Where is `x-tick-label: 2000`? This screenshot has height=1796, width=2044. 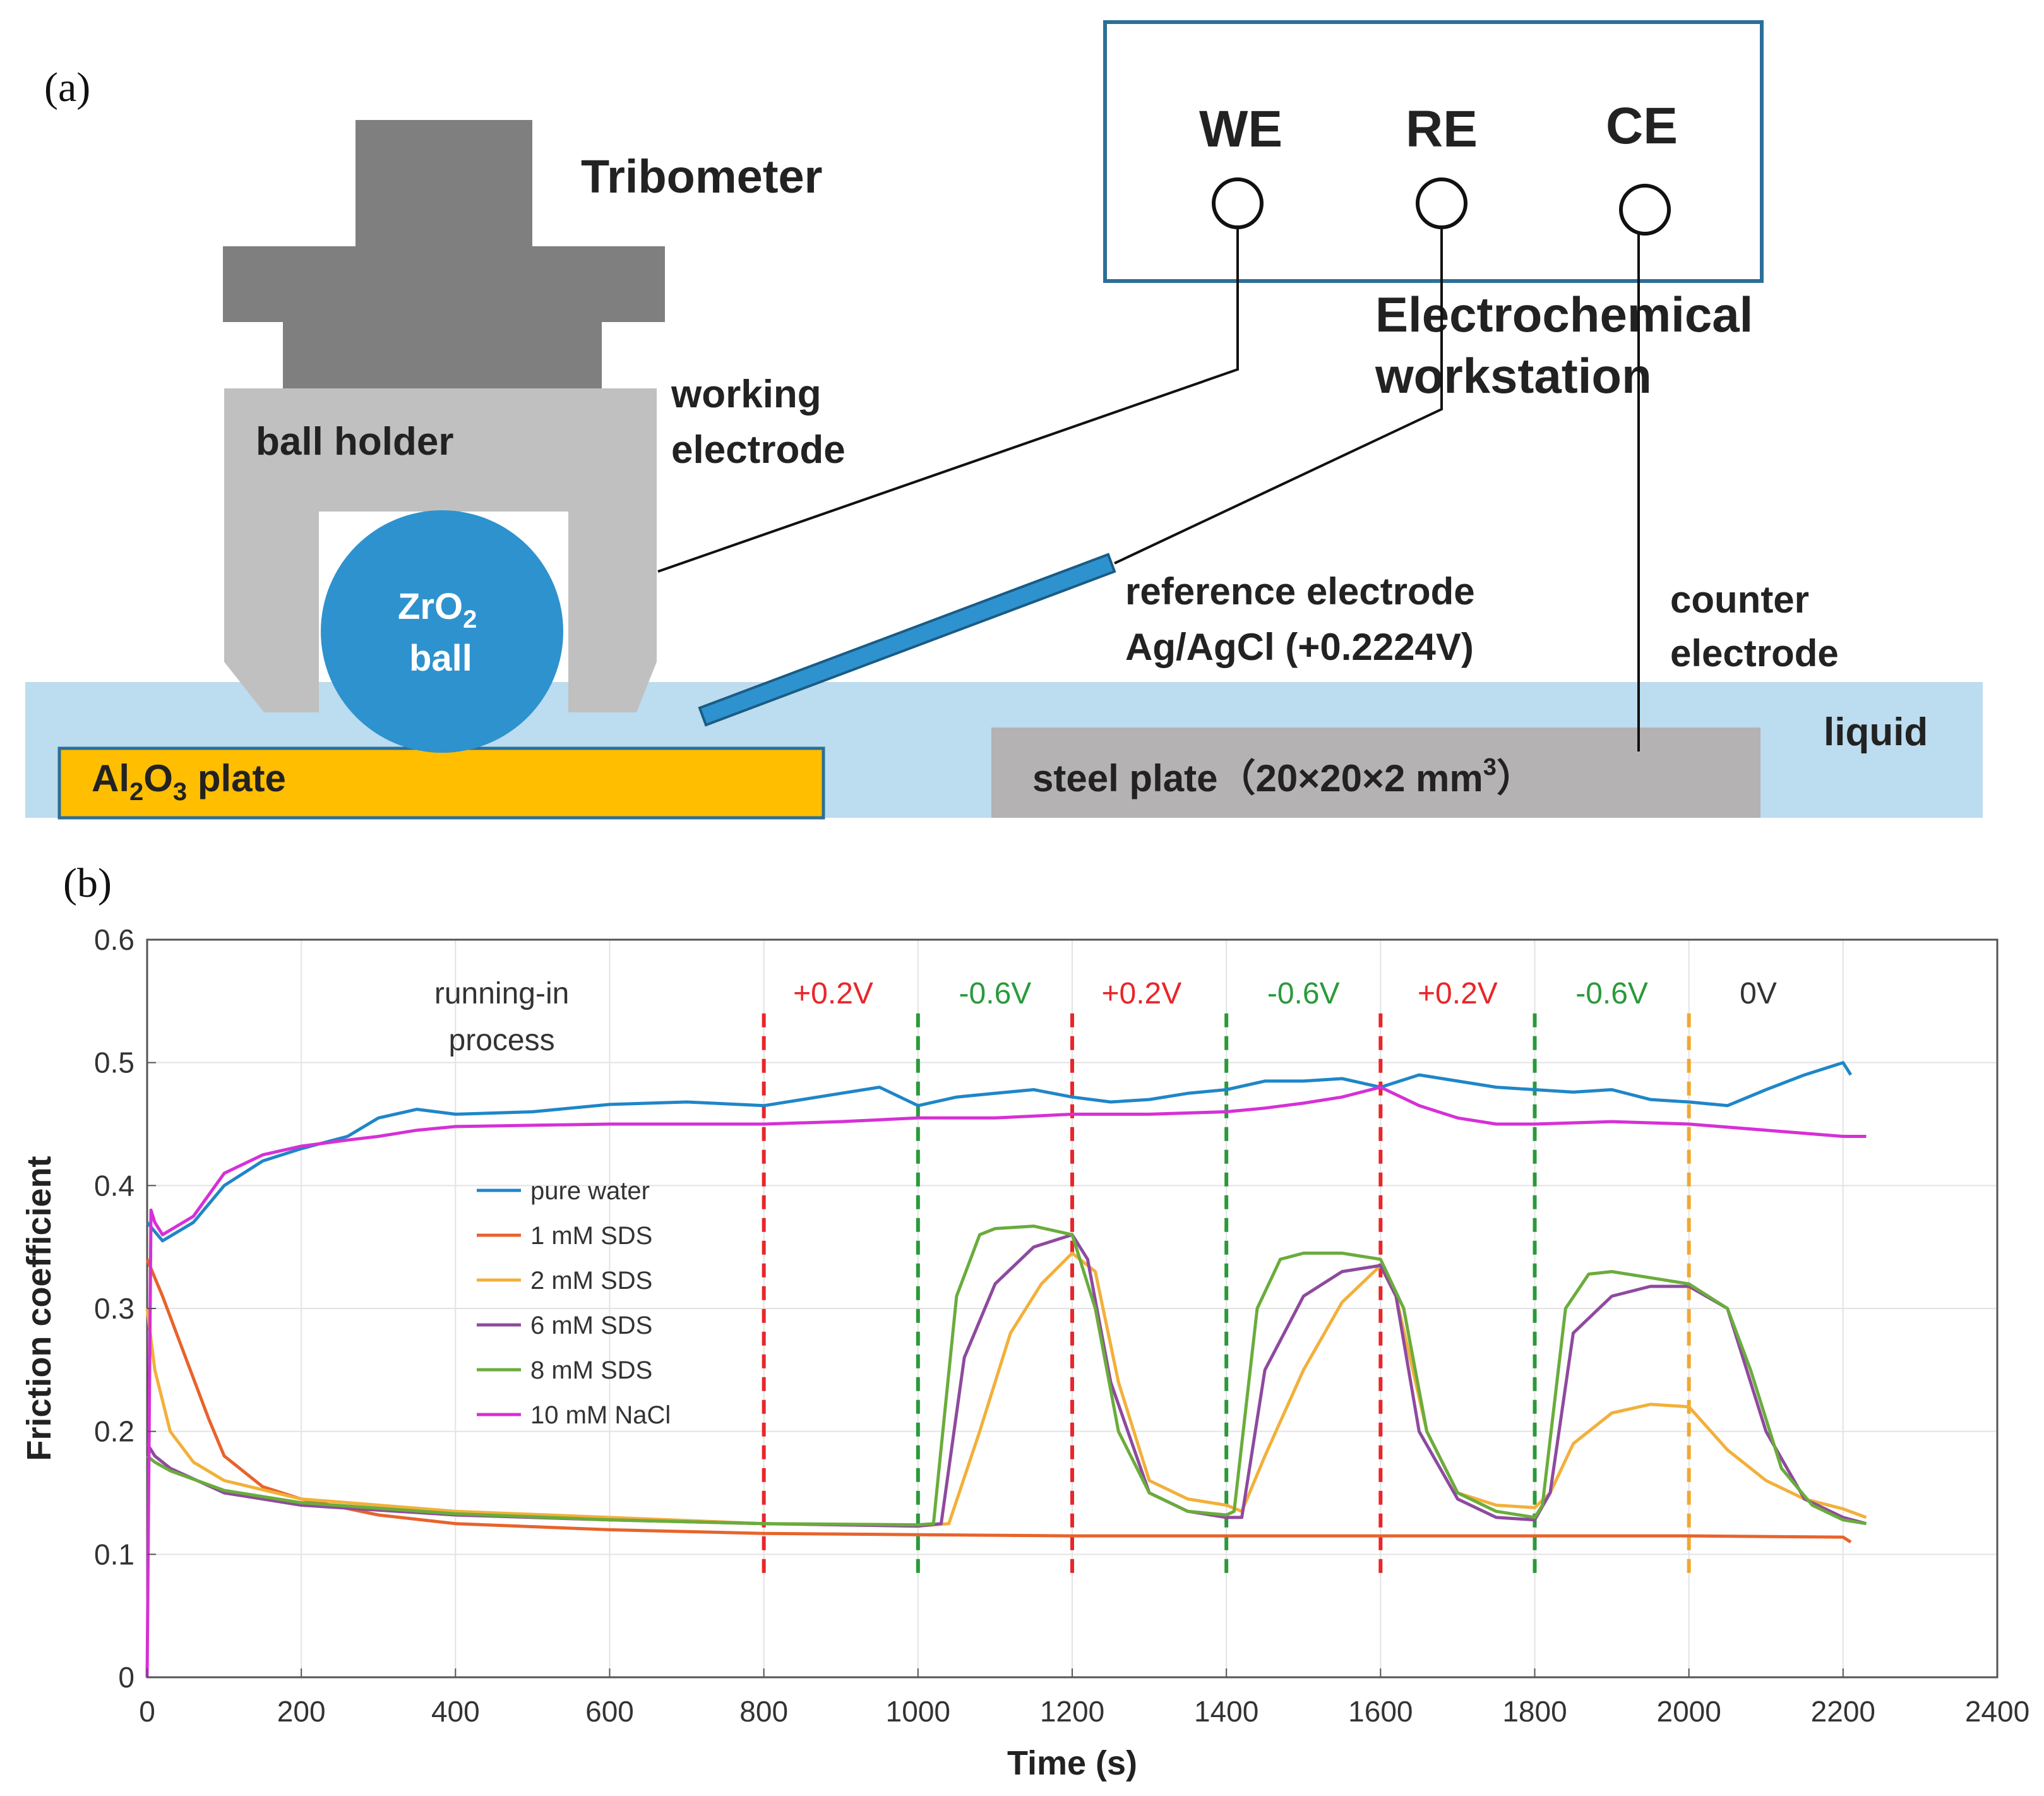 x-tick-label: 2000 is located at coordinates (1689, 1712).